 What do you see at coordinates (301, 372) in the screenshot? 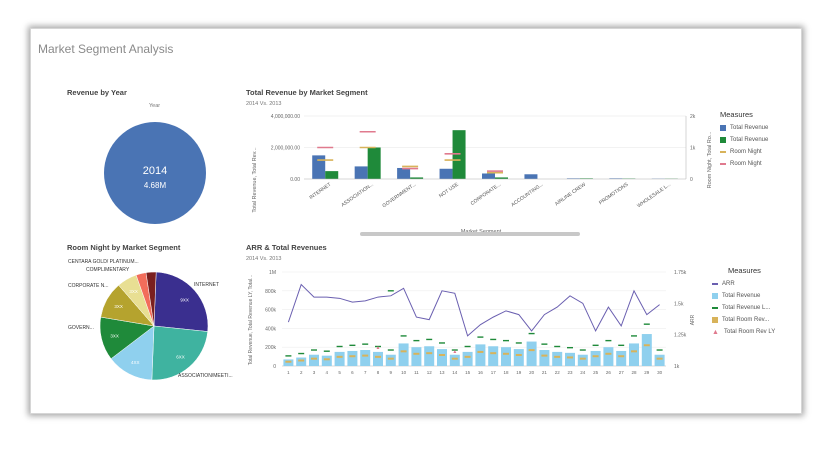
I see `x-tick-label: 2` at bounding box center [301, 372].